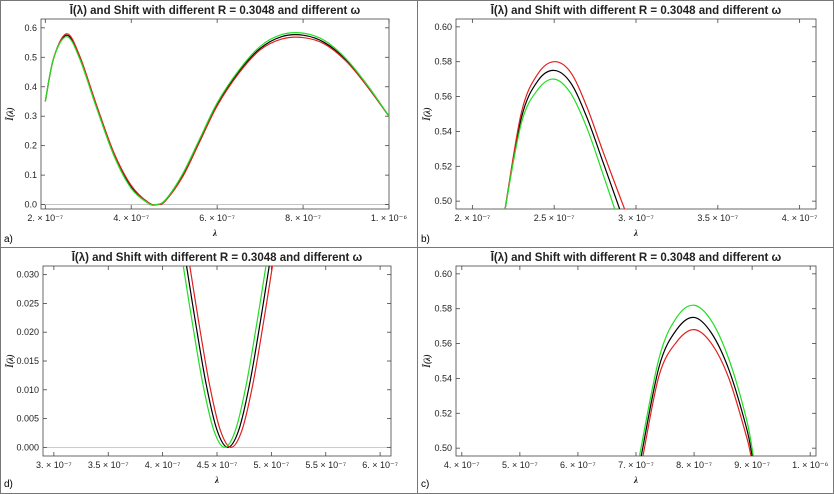 This screenshot has height=494, width=834. What do you see at coordinates (325, 465) in the screenshot?
I see `x-tick-label: 5.5 × 10⁻⁷` at bounding box center [325, 465].